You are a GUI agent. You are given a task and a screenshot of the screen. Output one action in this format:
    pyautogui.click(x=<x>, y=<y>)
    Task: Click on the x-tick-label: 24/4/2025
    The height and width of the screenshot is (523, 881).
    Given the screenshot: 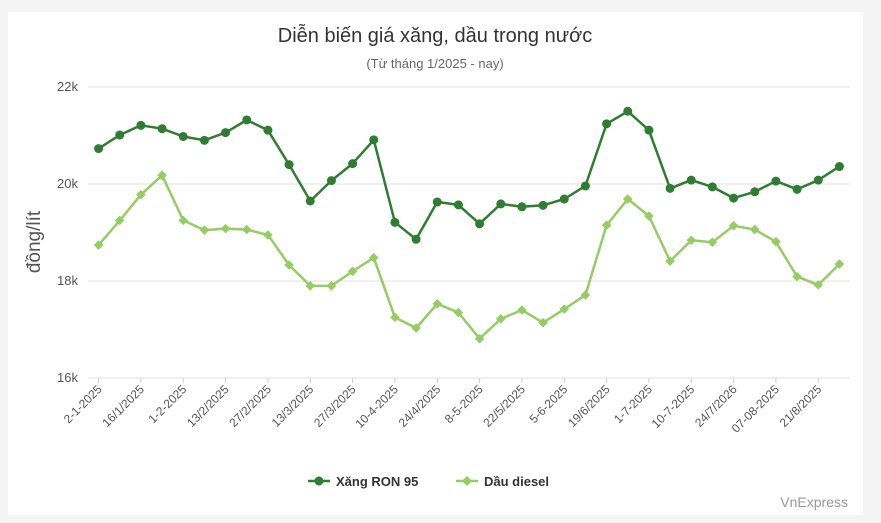 What is the action you would take?
    pyautogui.click(x=420, y=406)
    